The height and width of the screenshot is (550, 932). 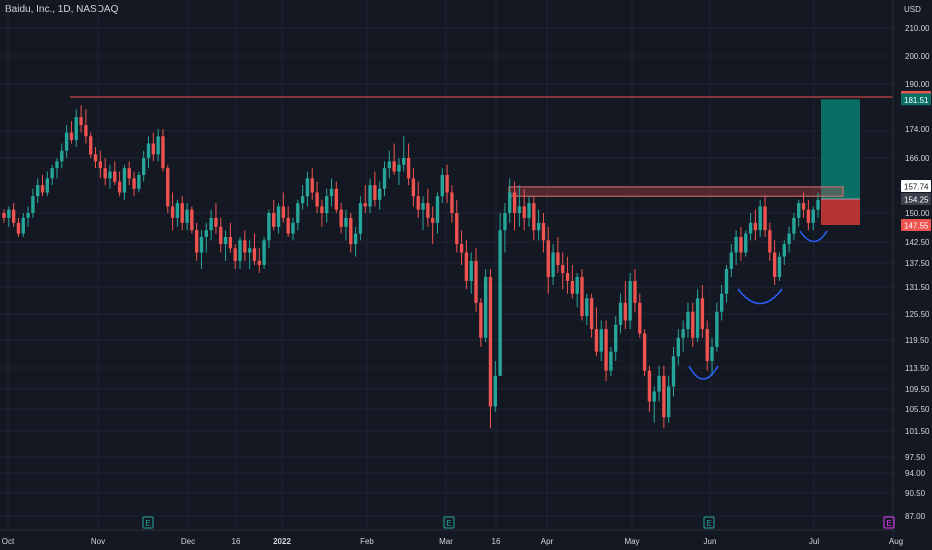 What do you see at coordinates (709, 522) in the screenshot?
I see `earnings-e-icon` at bounding box center [709, 522].